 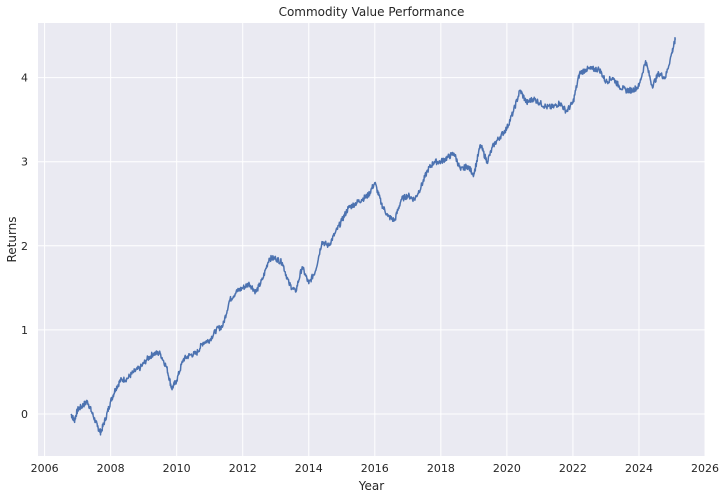 What do you see at coordinates (24, 330) in the screenshot?
I see `y-tick-label: 1` at bounding box center [24, 330].